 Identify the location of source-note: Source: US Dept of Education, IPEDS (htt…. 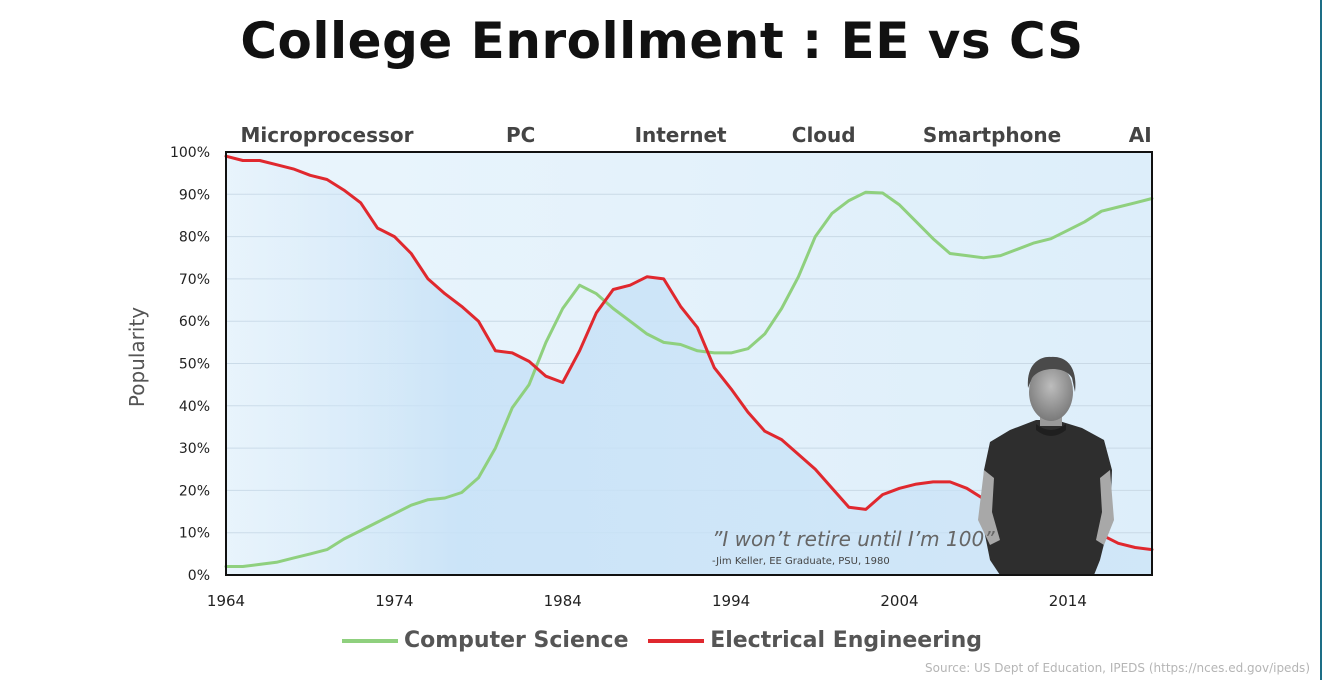
(1117, 668).